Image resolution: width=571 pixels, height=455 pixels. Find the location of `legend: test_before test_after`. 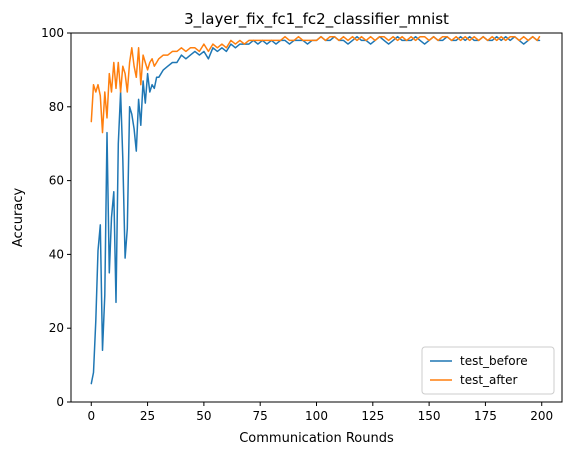

legend: test_before test_after is located at coordinates (488, 370).